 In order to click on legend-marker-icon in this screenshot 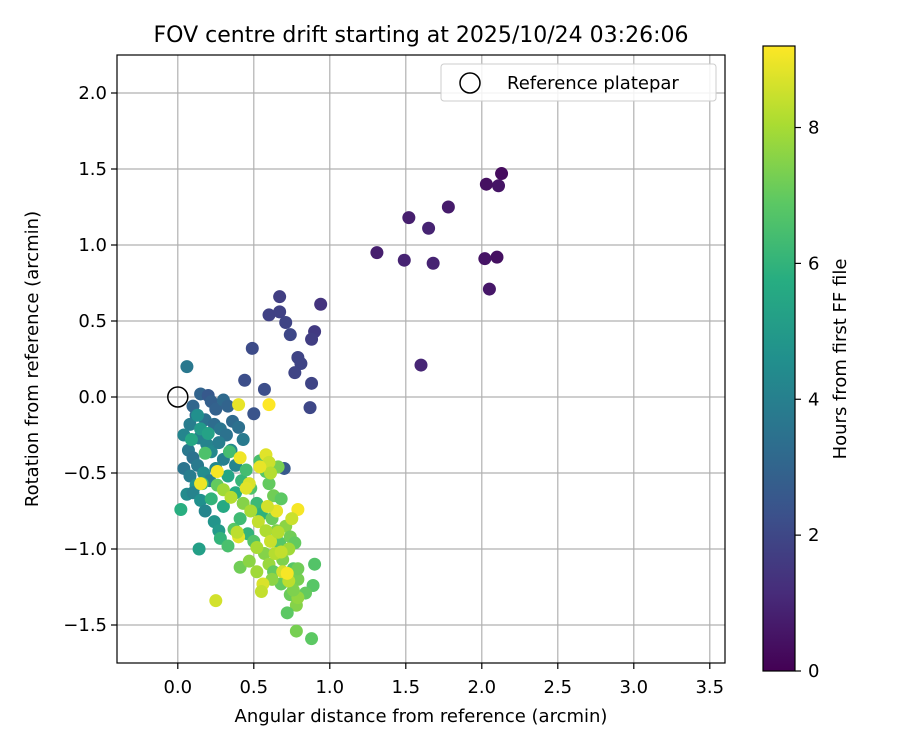, I will do `click(470, 83)`.